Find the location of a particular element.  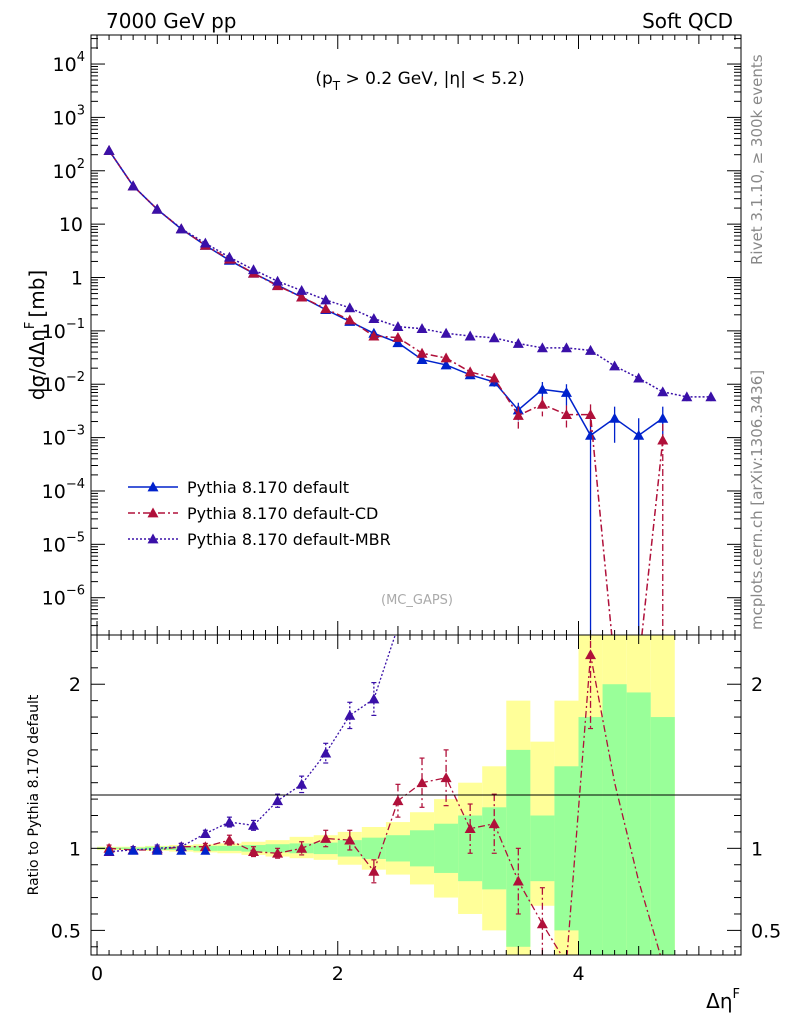

cut-annotation: (pT > 0.2 GeV, |η| < 5.2) is located at coordinates (419, 81).